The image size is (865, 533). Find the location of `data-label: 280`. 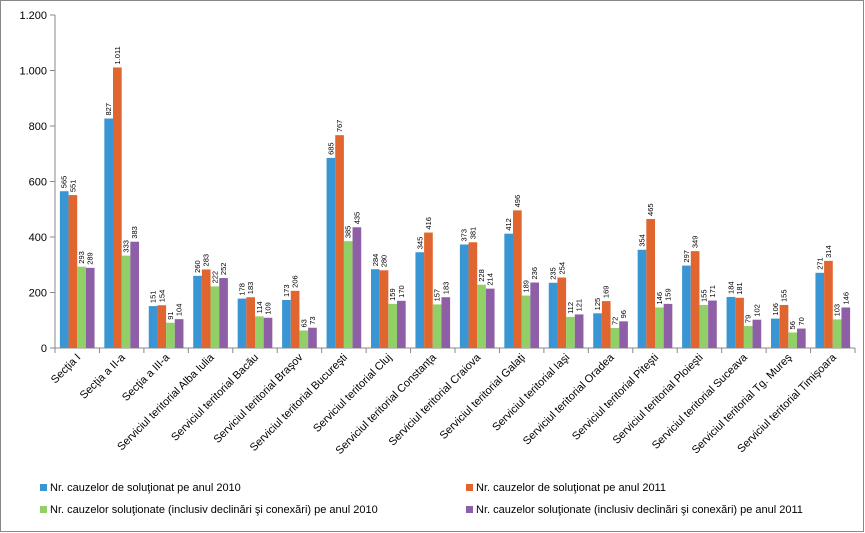

data-label: 280 is located at coordinates (384, 261).